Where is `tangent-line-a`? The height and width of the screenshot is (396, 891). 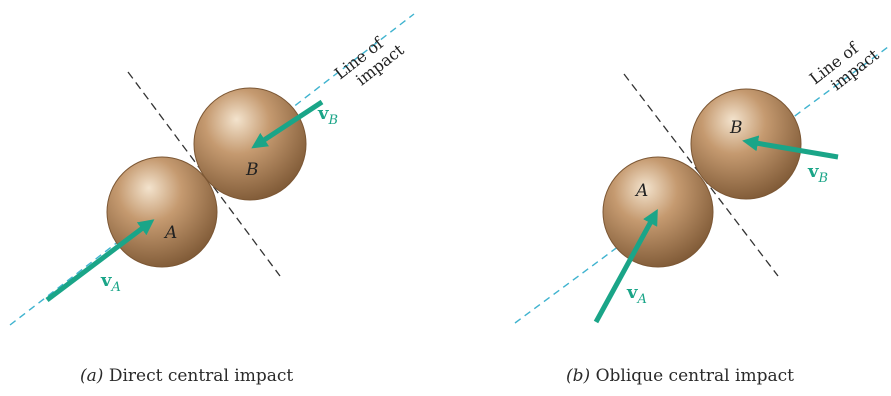
tangent-line-a is located at coordinates (204, 174).